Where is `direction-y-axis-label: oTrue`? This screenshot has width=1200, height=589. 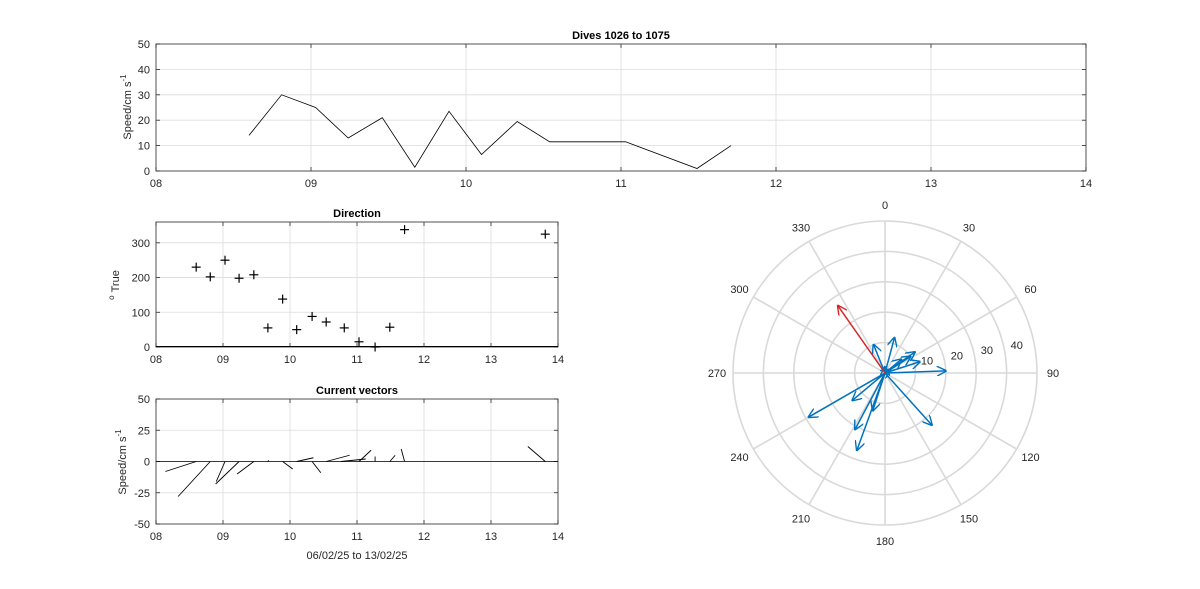 direction-y-axis-label: oTrue is located at coordinates (114, 285).